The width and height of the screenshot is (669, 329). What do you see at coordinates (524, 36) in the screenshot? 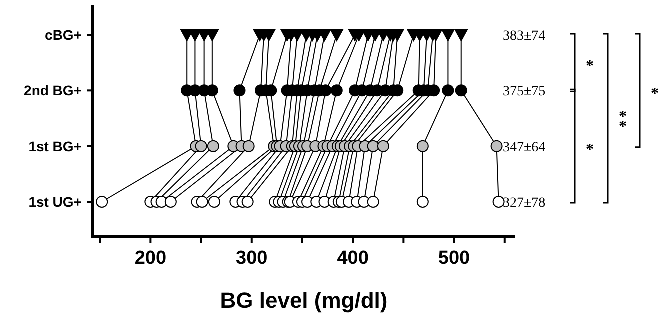
I see `annotation: 383±74` at bounding box center [524, 36].